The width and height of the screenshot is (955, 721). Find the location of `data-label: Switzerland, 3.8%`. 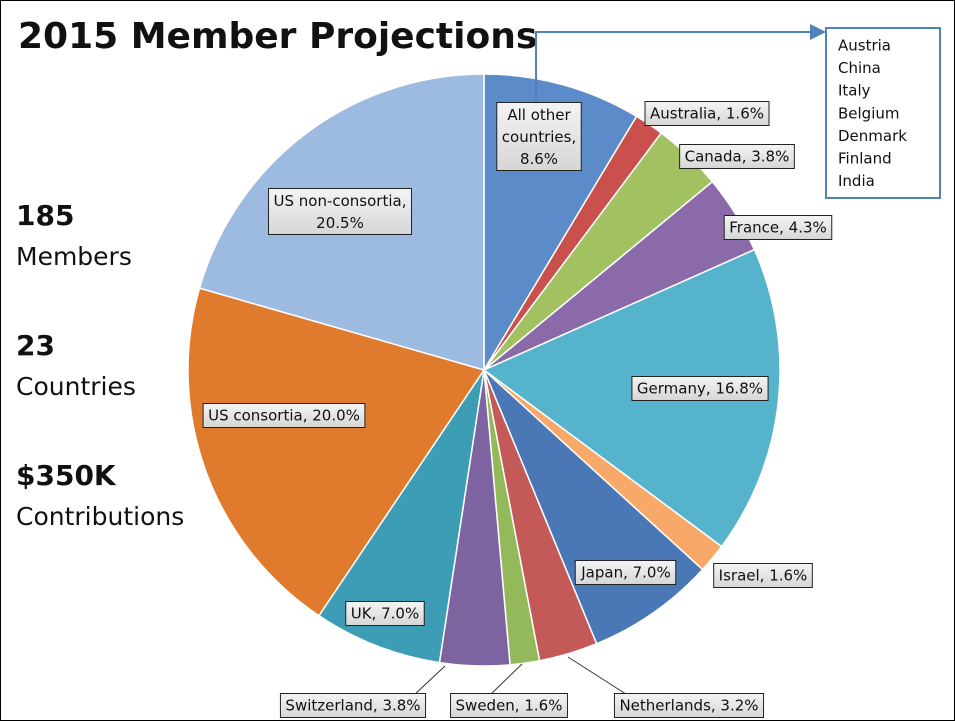

data-label: Switzerland, 3.8% is located at coordinates (352, 706).